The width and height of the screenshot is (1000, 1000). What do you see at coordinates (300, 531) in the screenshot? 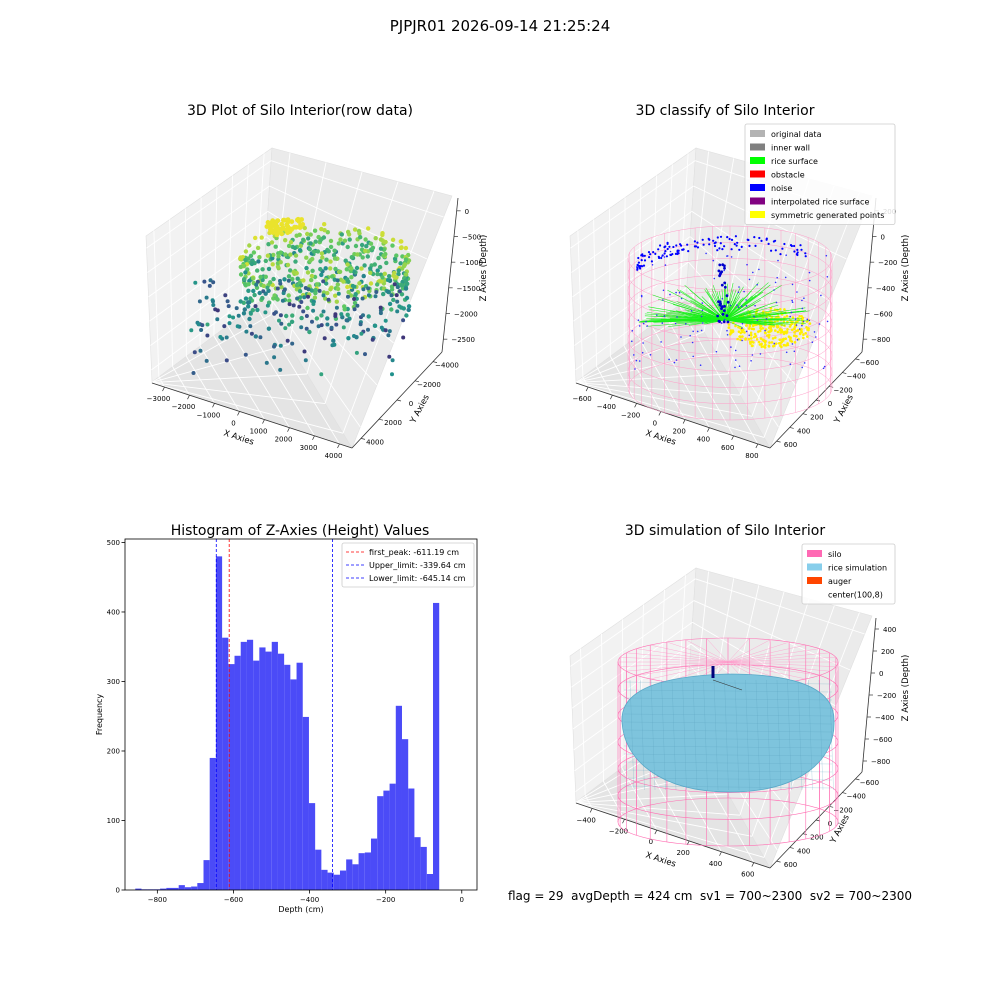
I see `panel-3-title: Histogram of Z-Axies (Height) Values` at bounding box center [300, 531].